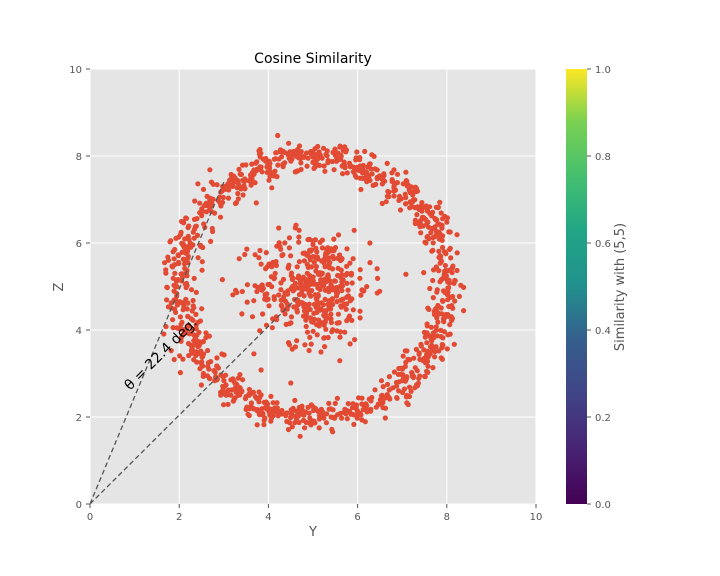  What do you see at coordinates (357, 517) in the screenshot?
I see `x-tick-label: 6` at bounding box center [357, 517].